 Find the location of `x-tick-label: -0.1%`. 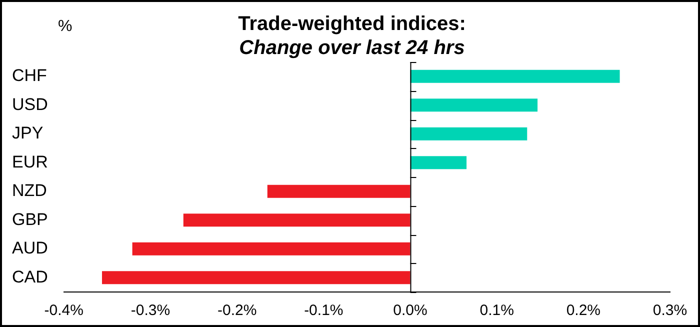

x-tick-label: -0.1% is located at coordinates (324, 311).